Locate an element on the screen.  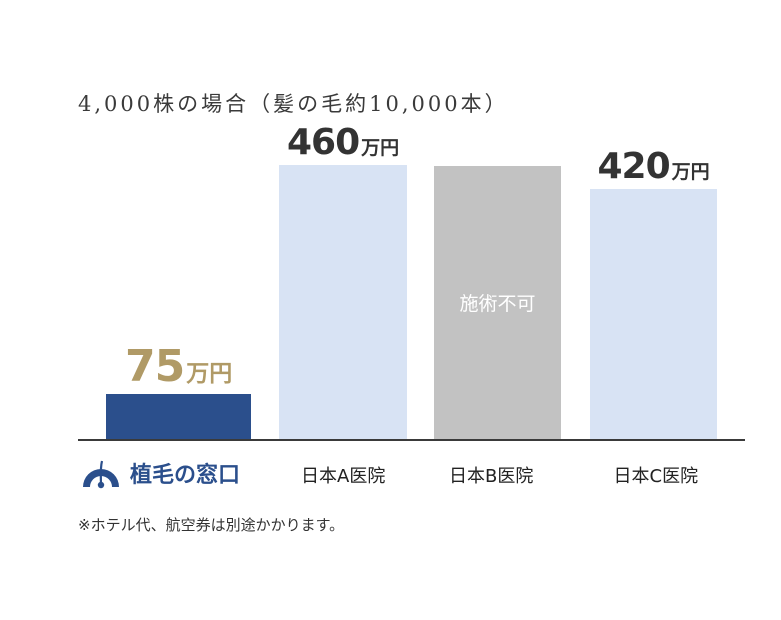
value-label-1: 75万円 is located at coordinates (178, 366).